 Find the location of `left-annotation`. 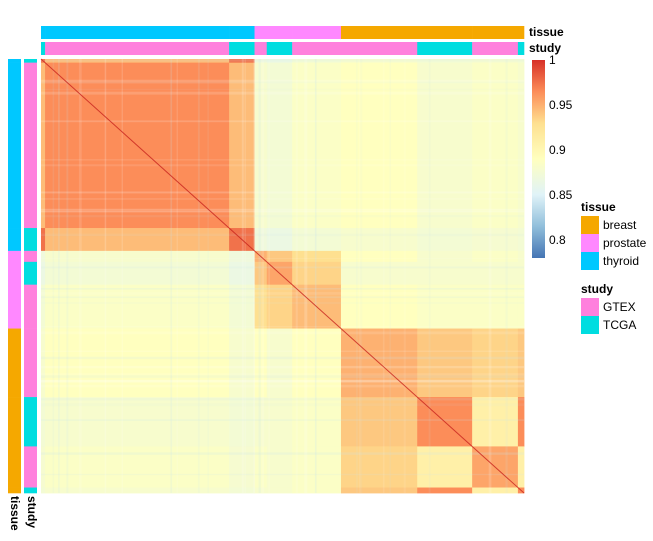

left-annotation is located at coordinates (22, 276).